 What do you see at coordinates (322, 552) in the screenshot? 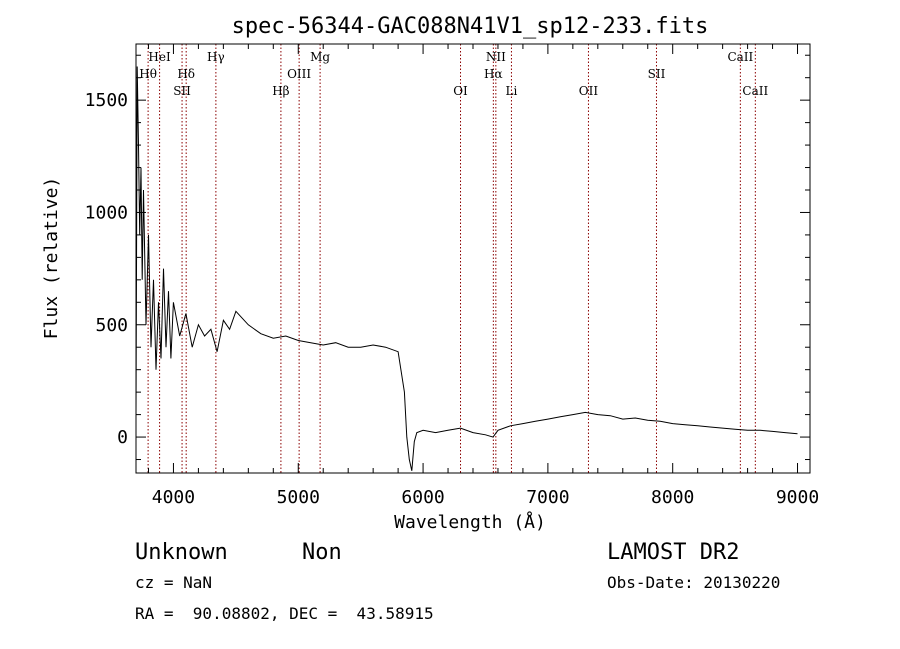
I see `subclass-label: Non` at bounding box center [322, 552].